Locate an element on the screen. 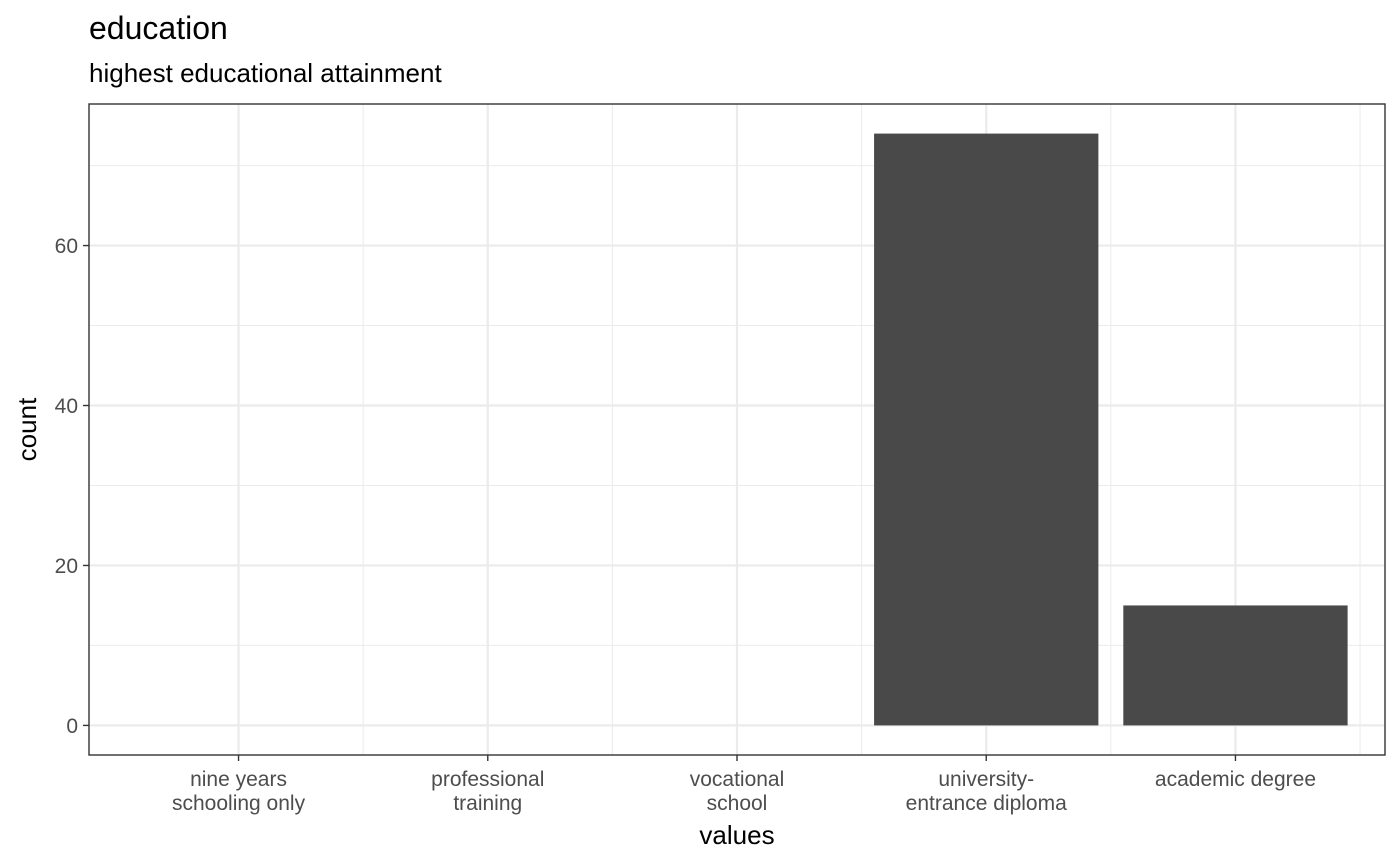  x-tick-label-line: professional is located at coordinates (487, 779).